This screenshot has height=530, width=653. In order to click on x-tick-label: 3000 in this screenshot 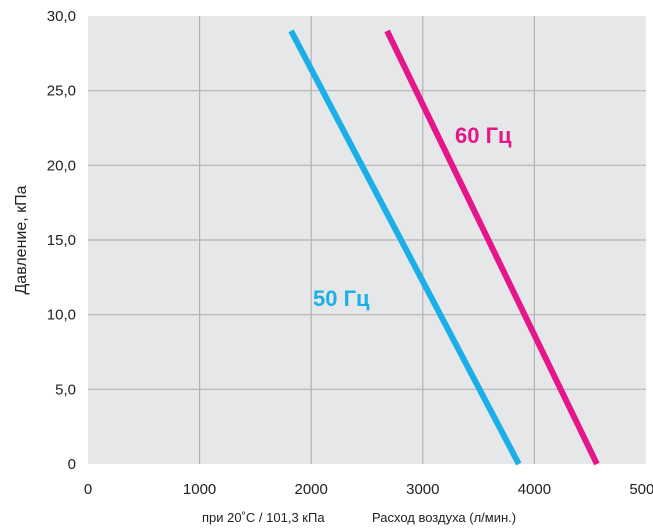, I will do `click(422, 489)`.